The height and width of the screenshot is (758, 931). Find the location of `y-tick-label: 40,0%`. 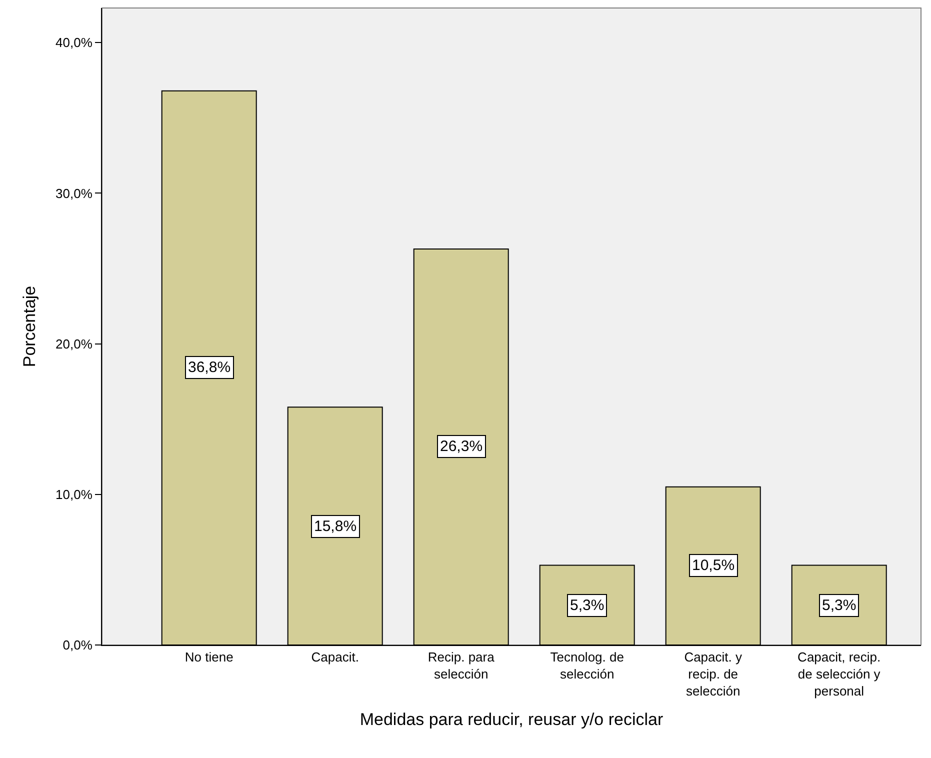

y-tick-label: 40,0% is located at coordinates (74, 42).